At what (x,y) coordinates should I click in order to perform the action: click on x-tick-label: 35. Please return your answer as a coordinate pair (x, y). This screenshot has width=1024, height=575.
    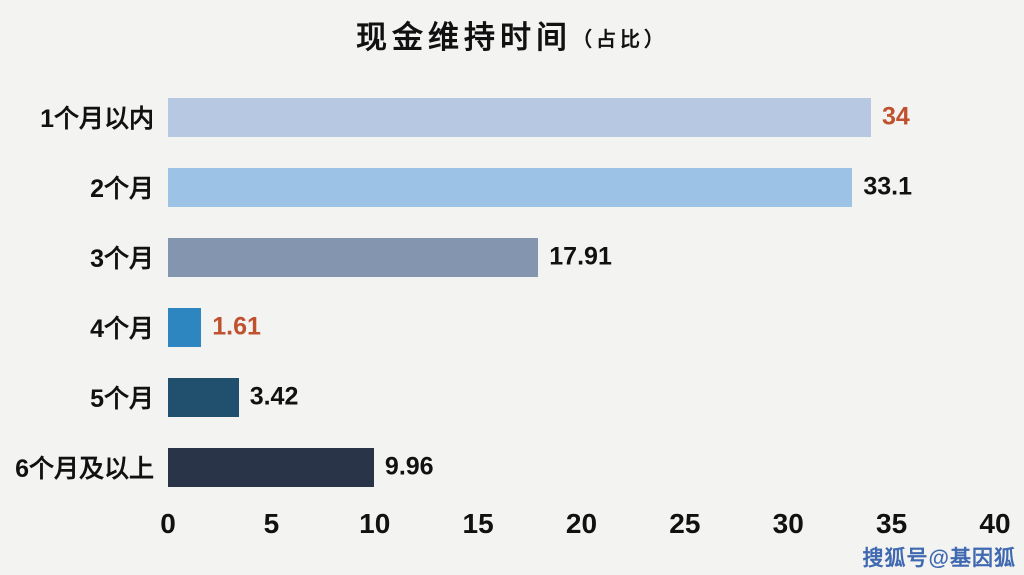
    Looking at the image, I should click on (892, 523).